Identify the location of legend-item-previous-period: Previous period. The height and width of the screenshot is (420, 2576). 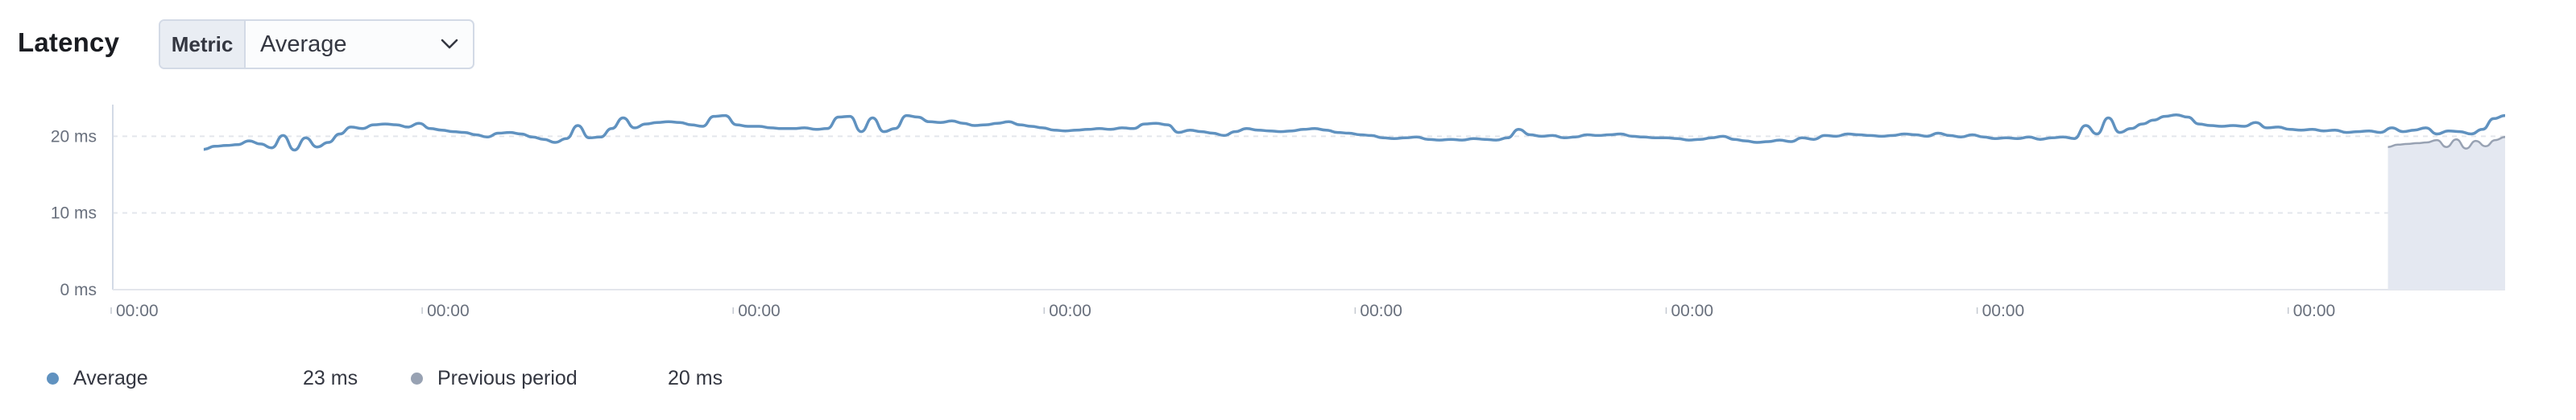
(494, 378).